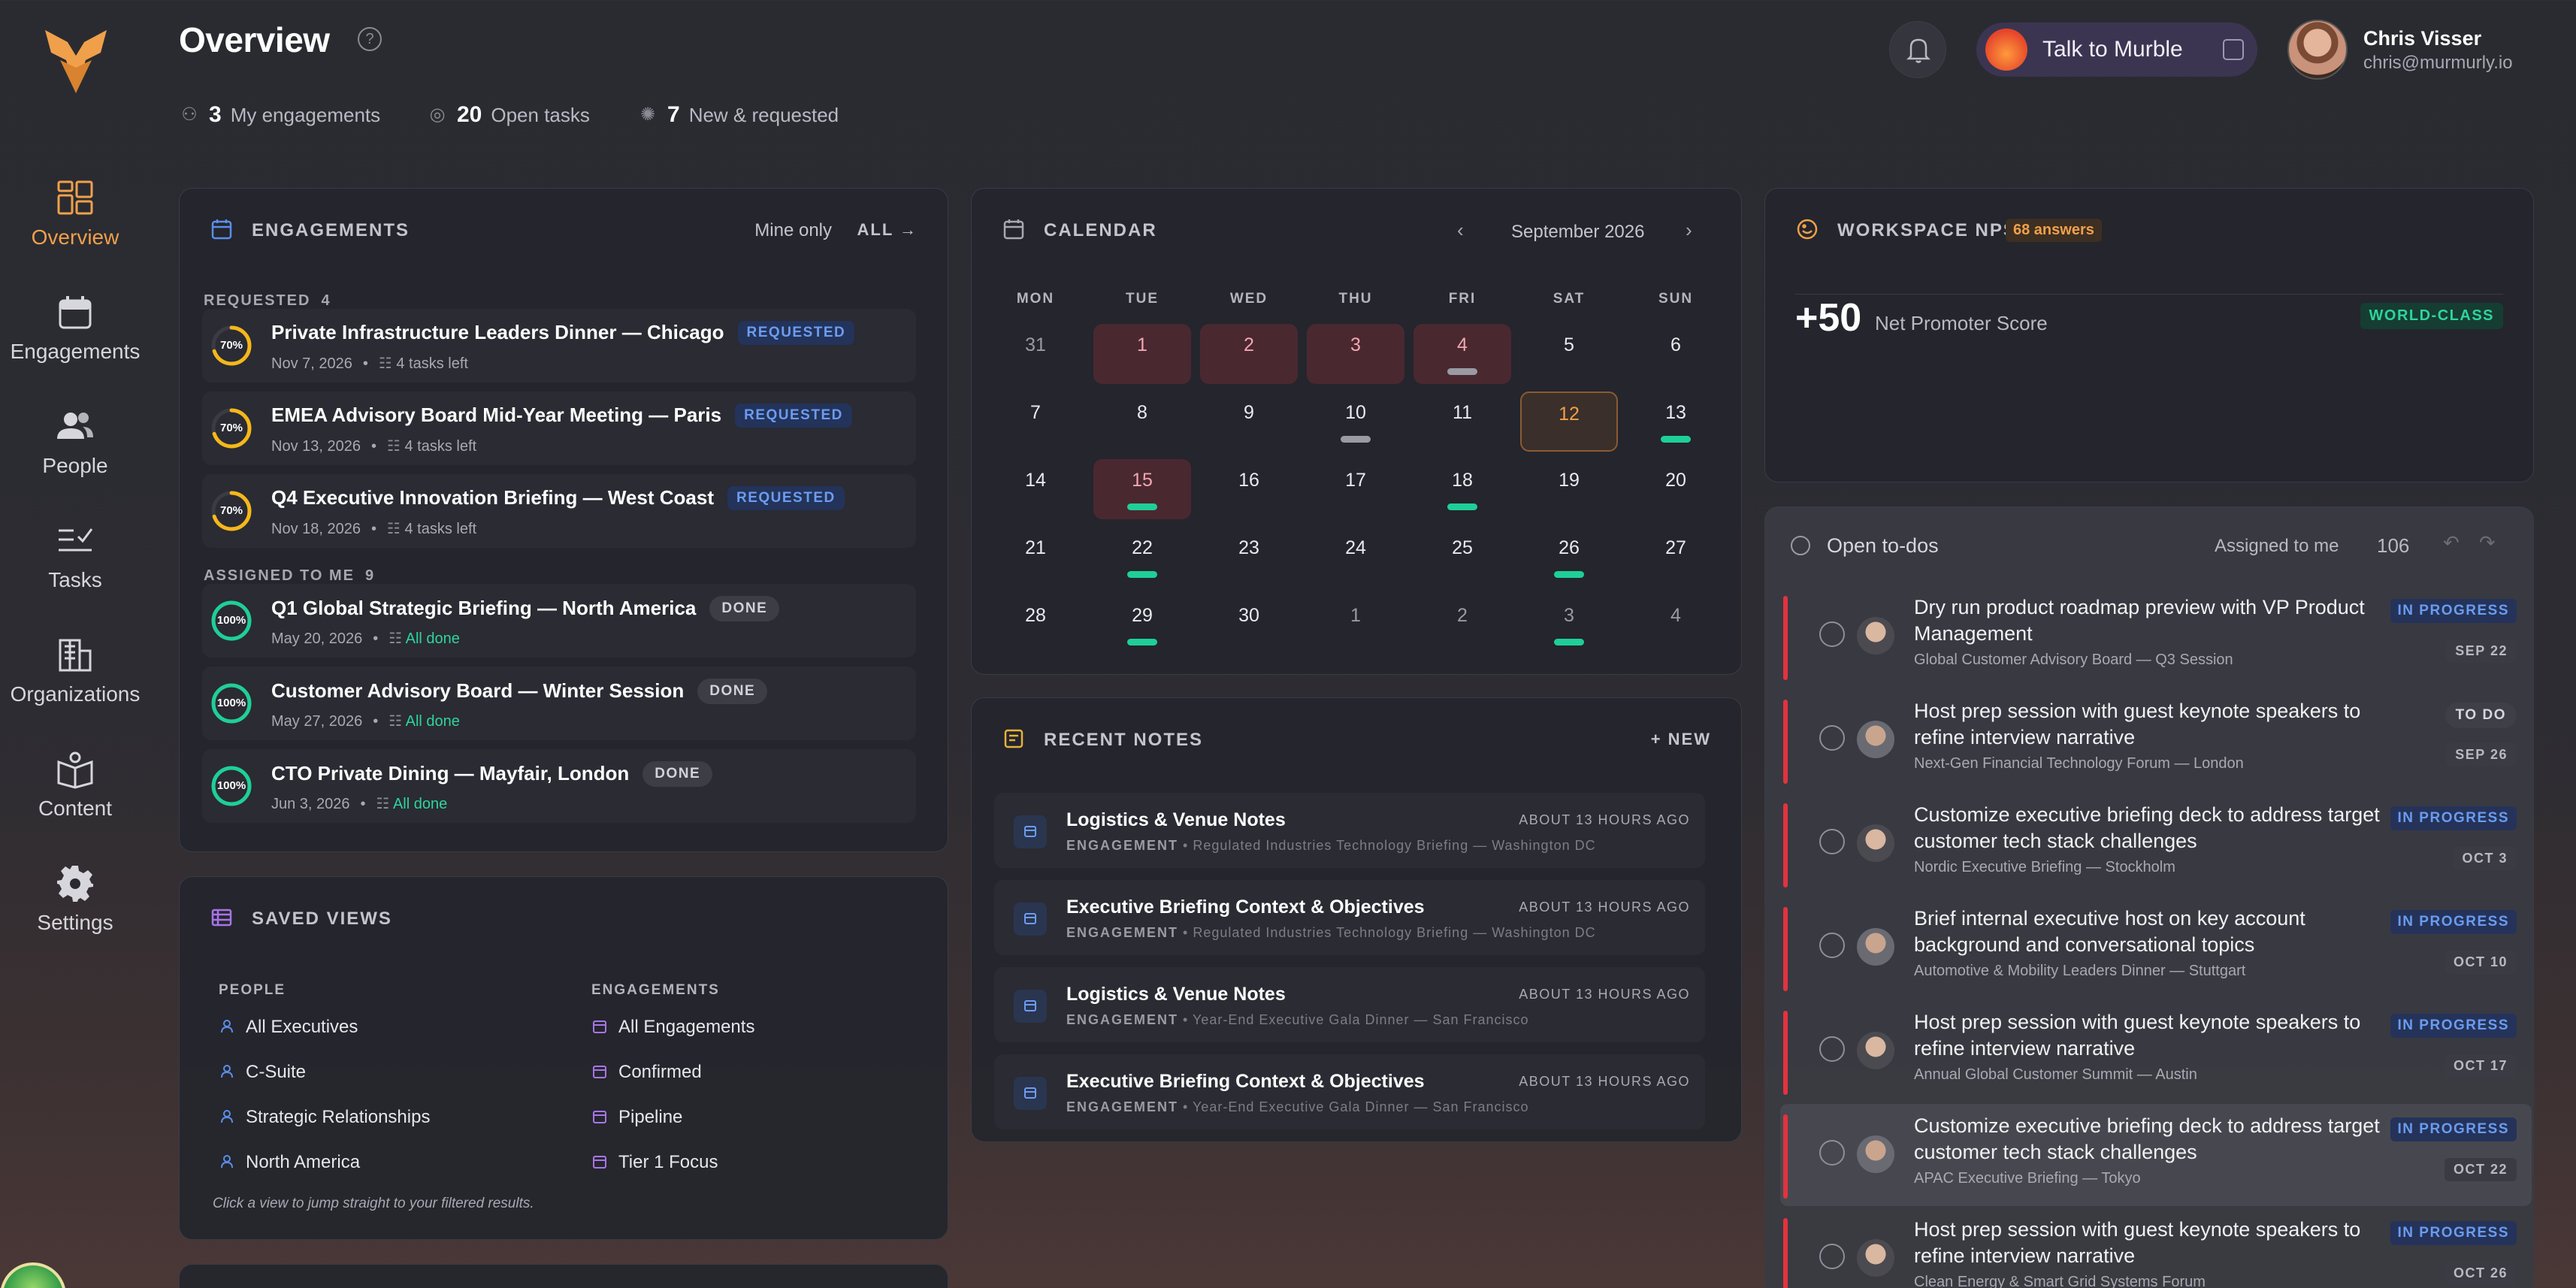  Describe the element at coordinates (1676, 422) in the screenshot. I see `calendar-day: 13` at that location.